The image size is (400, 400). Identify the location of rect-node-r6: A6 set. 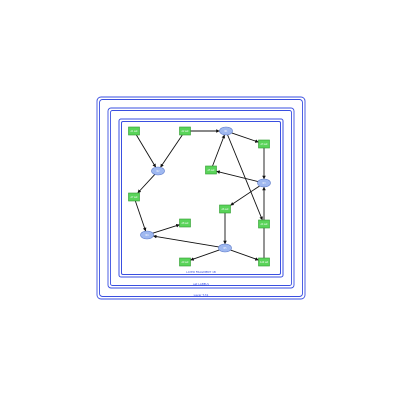
(225, 209).